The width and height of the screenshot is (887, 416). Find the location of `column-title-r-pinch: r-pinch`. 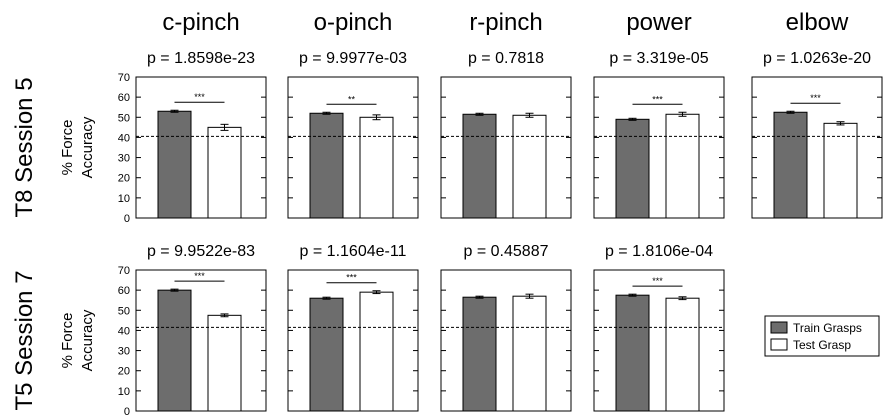

column-title-r-pinch: r-pinch is located at coordinates (505, 22).